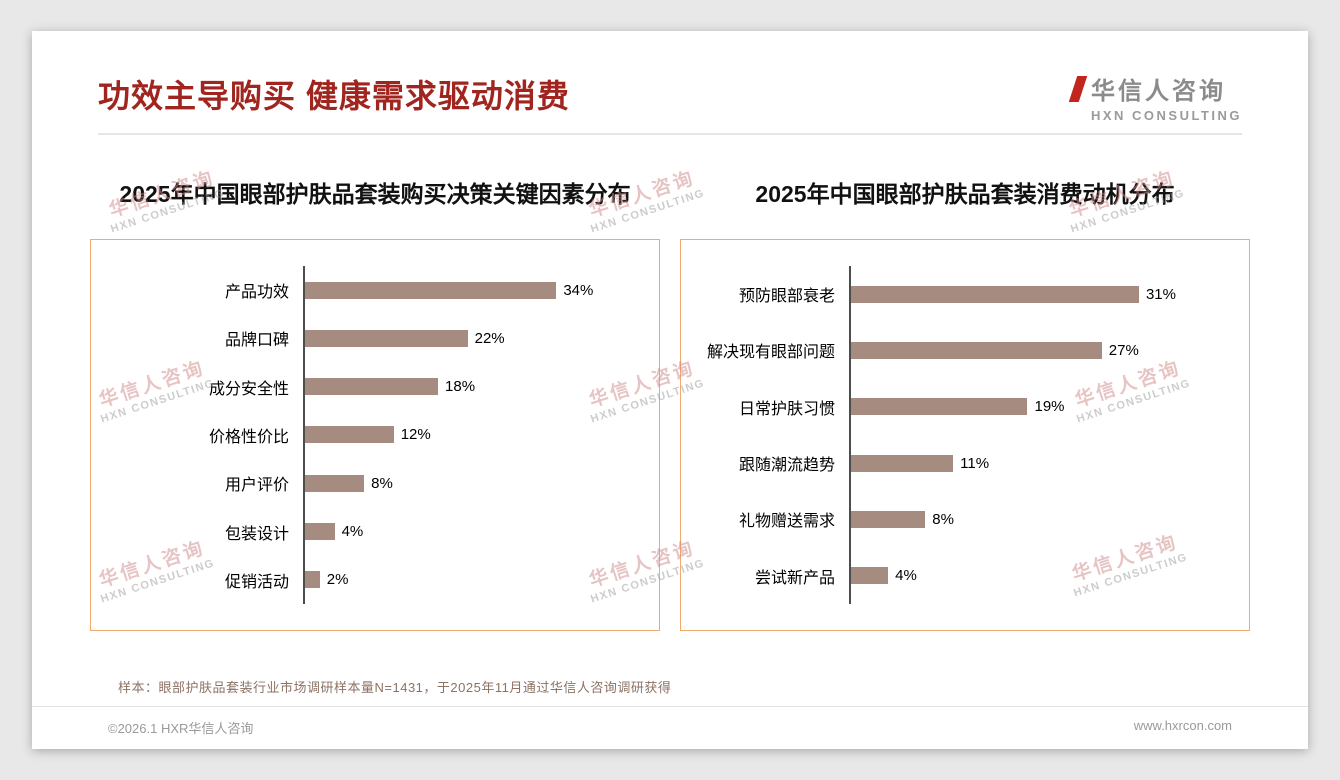  I want to click on value-label: 31%, so click(1160, 294).